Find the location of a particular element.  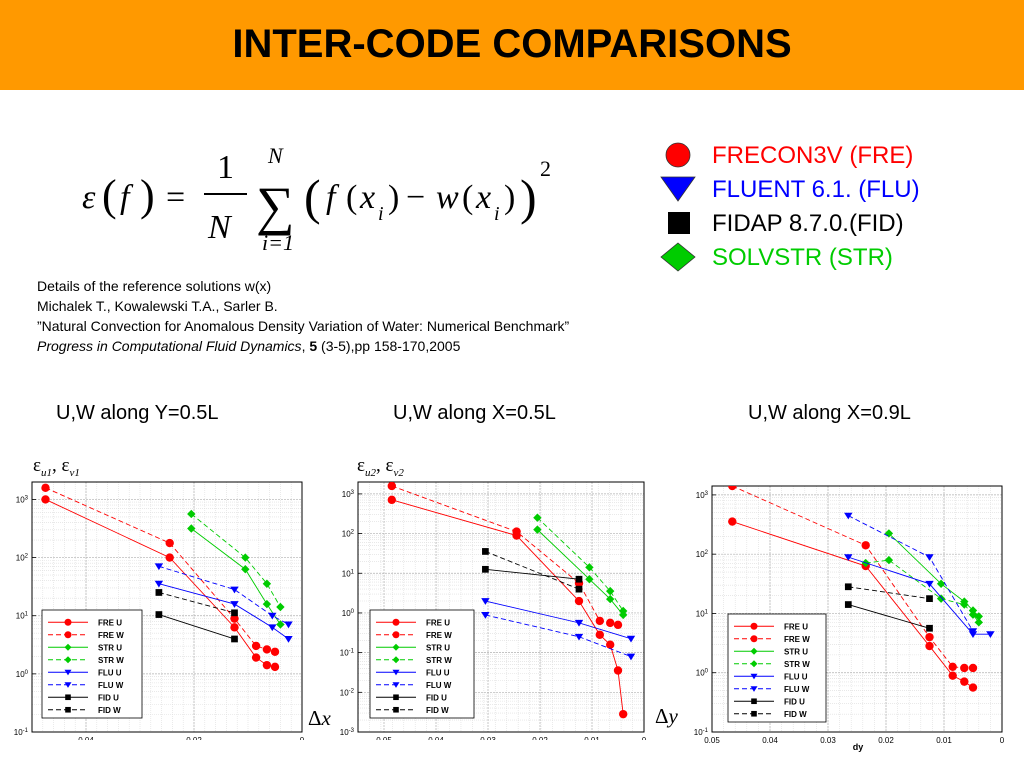

chart1-legend-label: FLU W is located at coordinates (111, 685).